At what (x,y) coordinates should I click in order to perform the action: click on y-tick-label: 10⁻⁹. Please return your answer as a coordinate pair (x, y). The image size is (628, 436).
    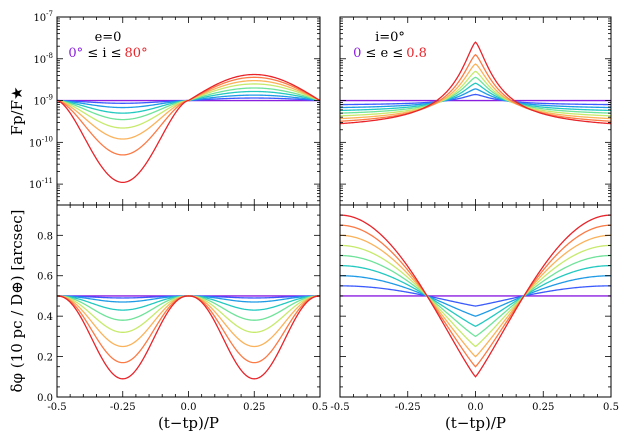
    Looking at the image, I should click on (43, 101).